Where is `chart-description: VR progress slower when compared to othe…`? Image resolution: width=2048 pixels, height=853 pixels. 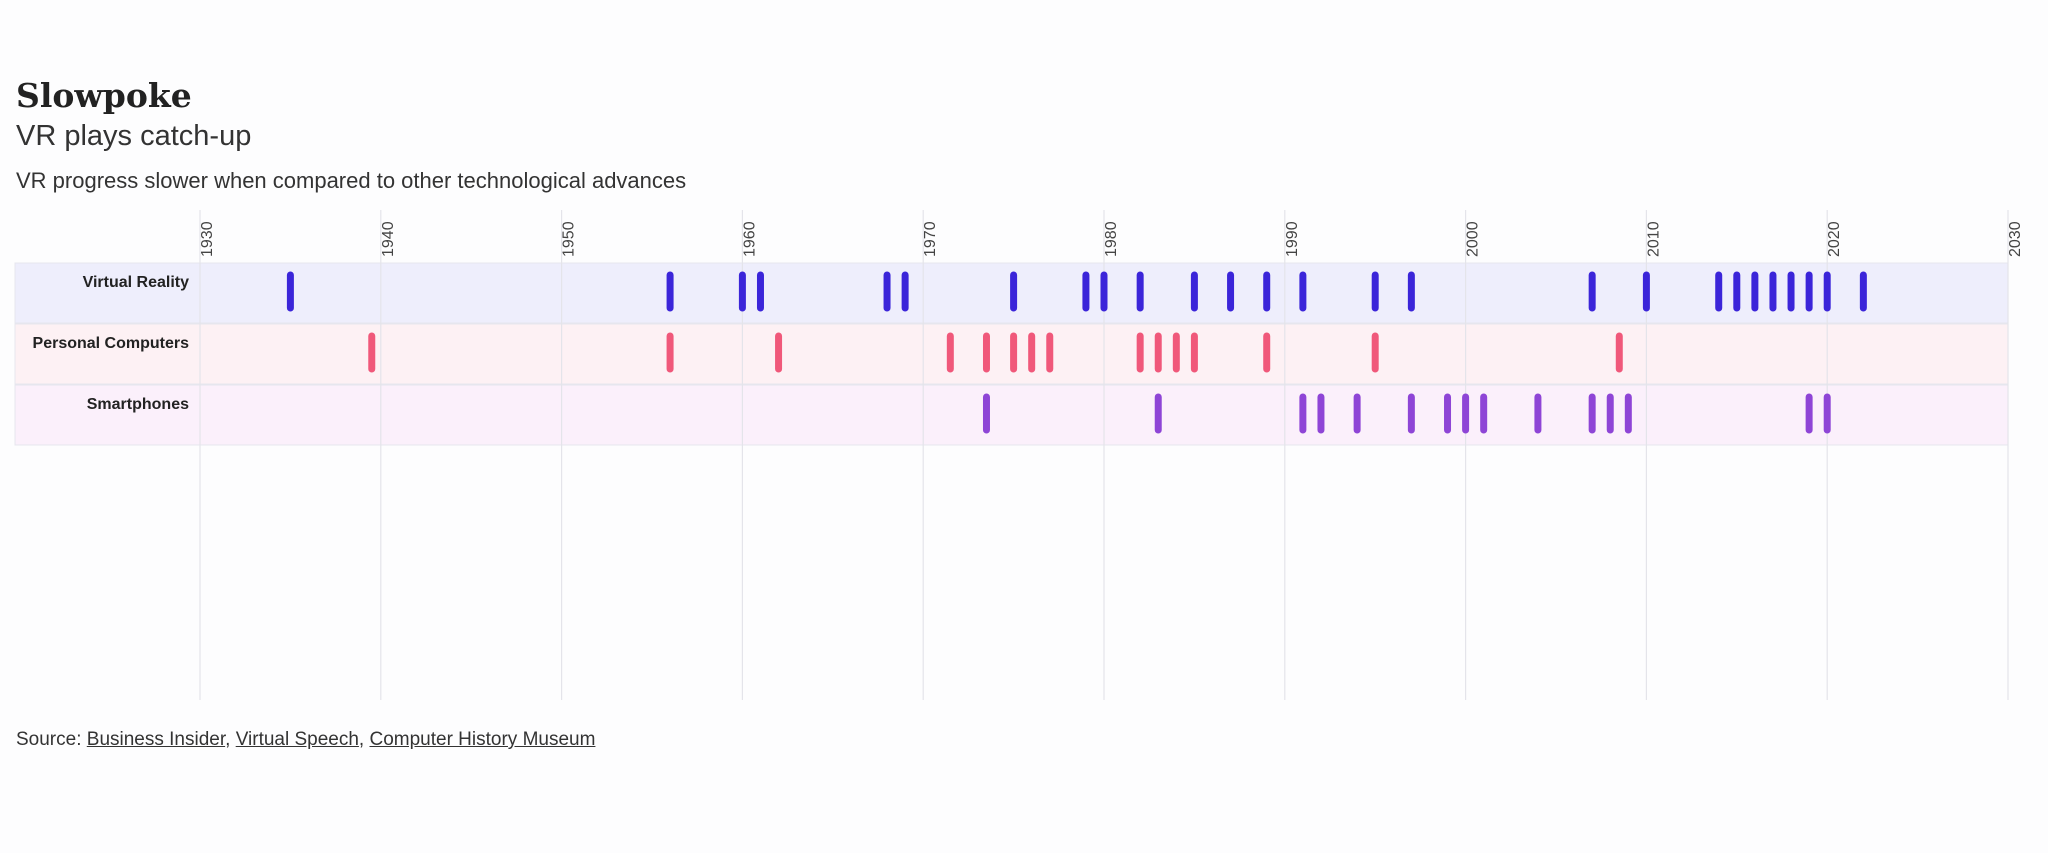
chart-description: VR progress slower when compared to othe… is located at coordinates (351, 180).